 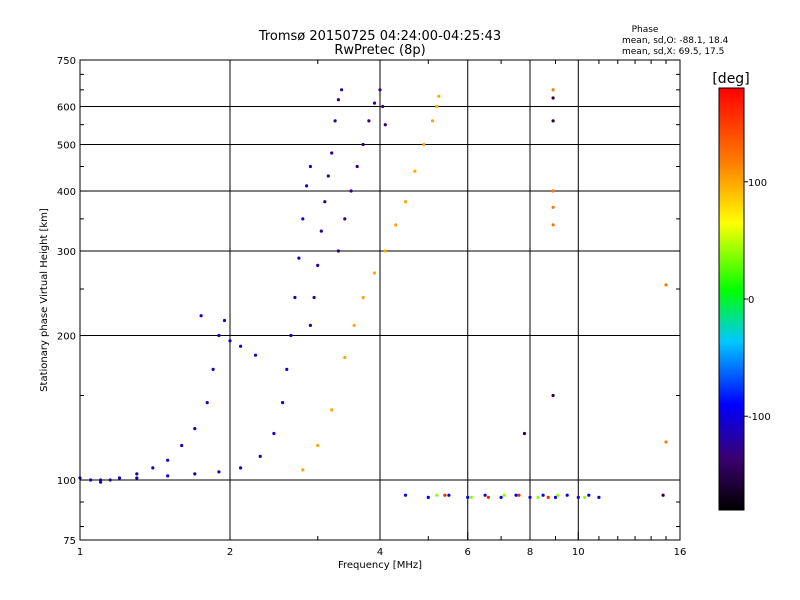 I want to click on x-tick-label: 6, so click(x=468, y=552).